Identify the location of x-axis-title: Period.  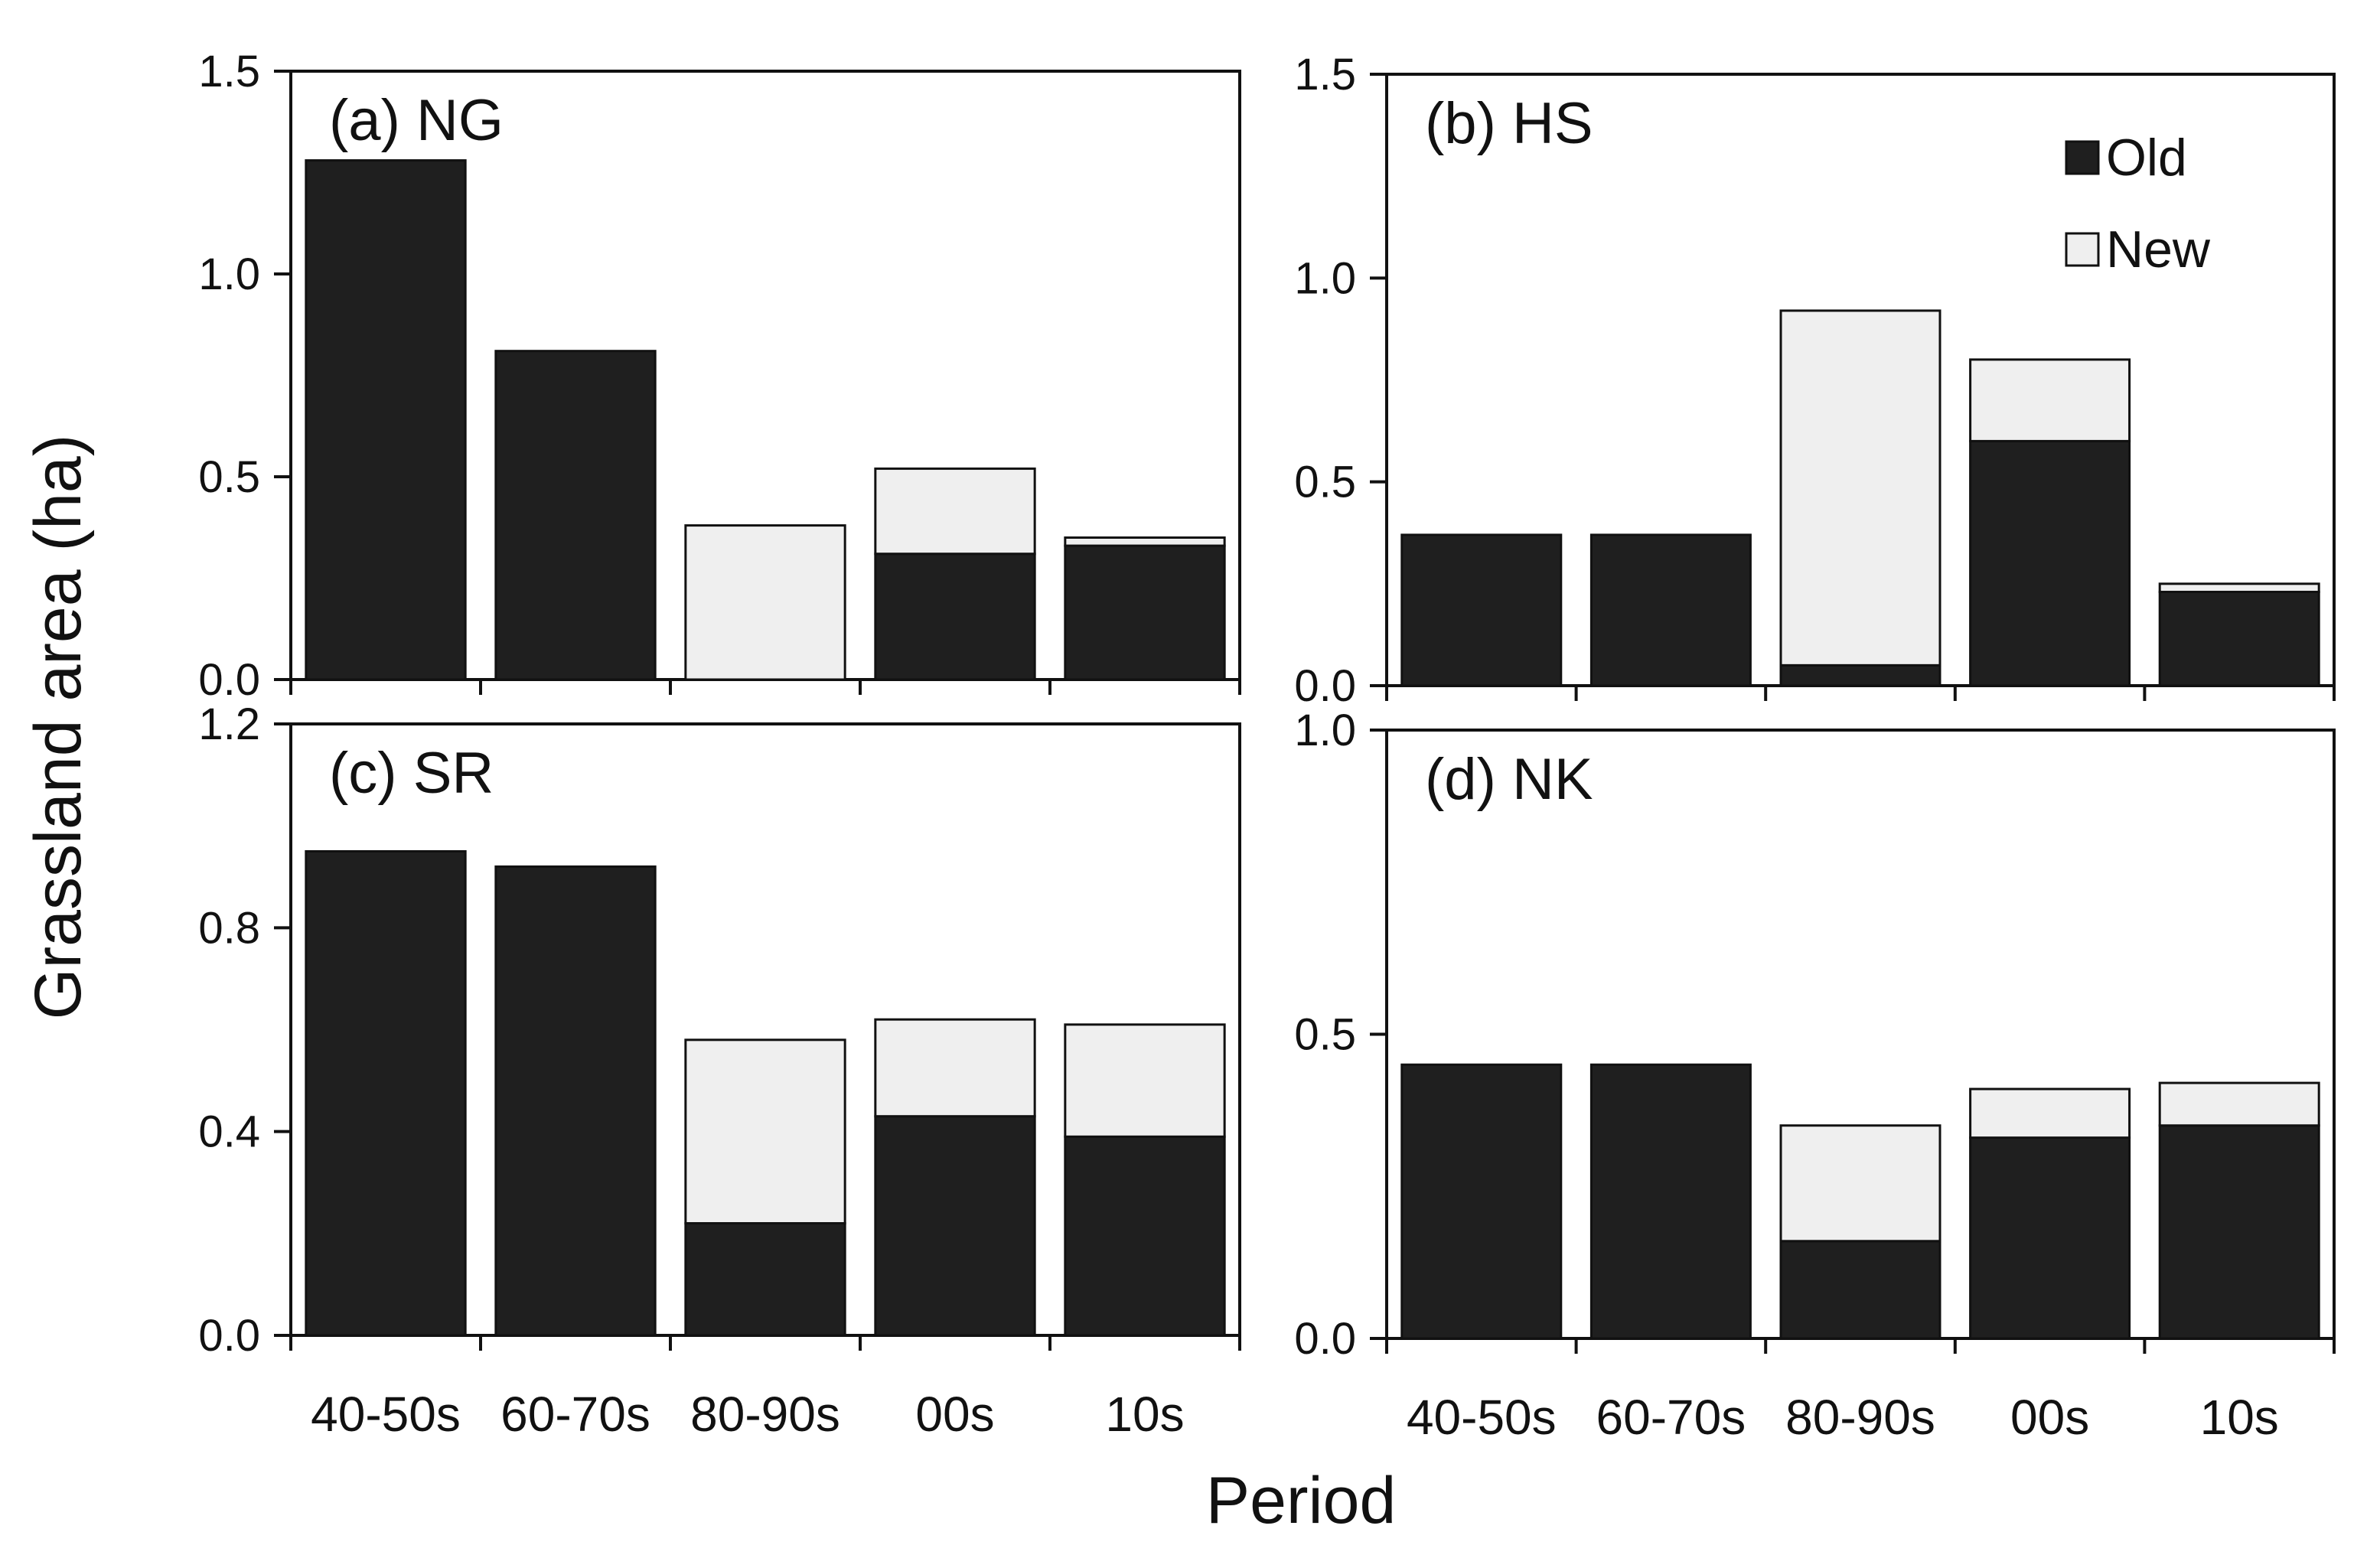
(1301, 1501).